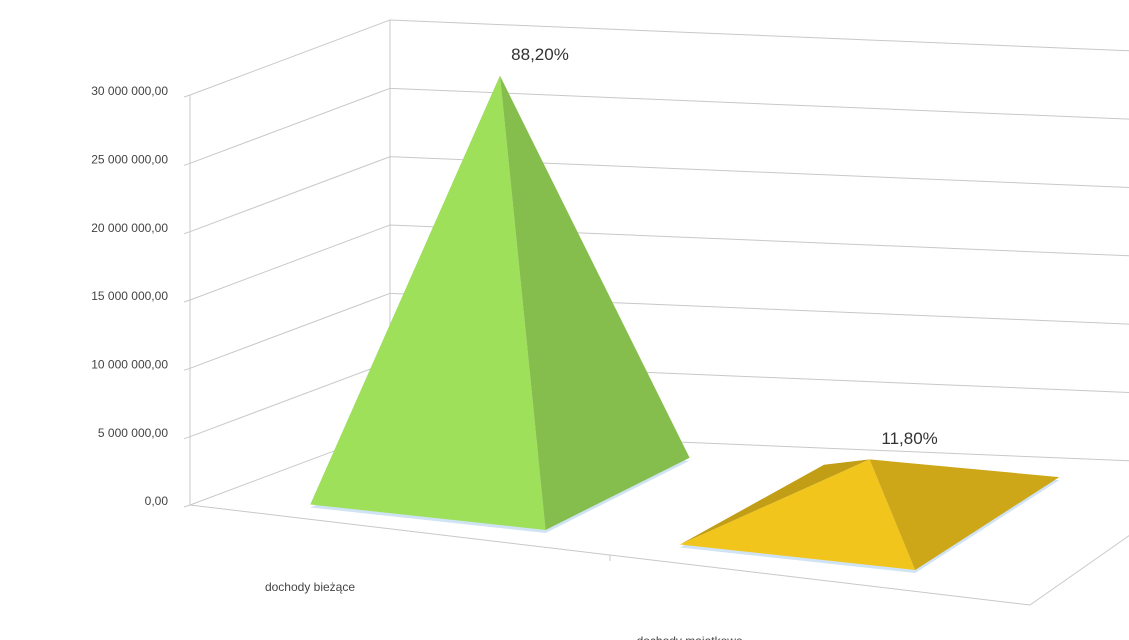  I want to click on x-tick-label: dochody bieżące, so click(310, 587).